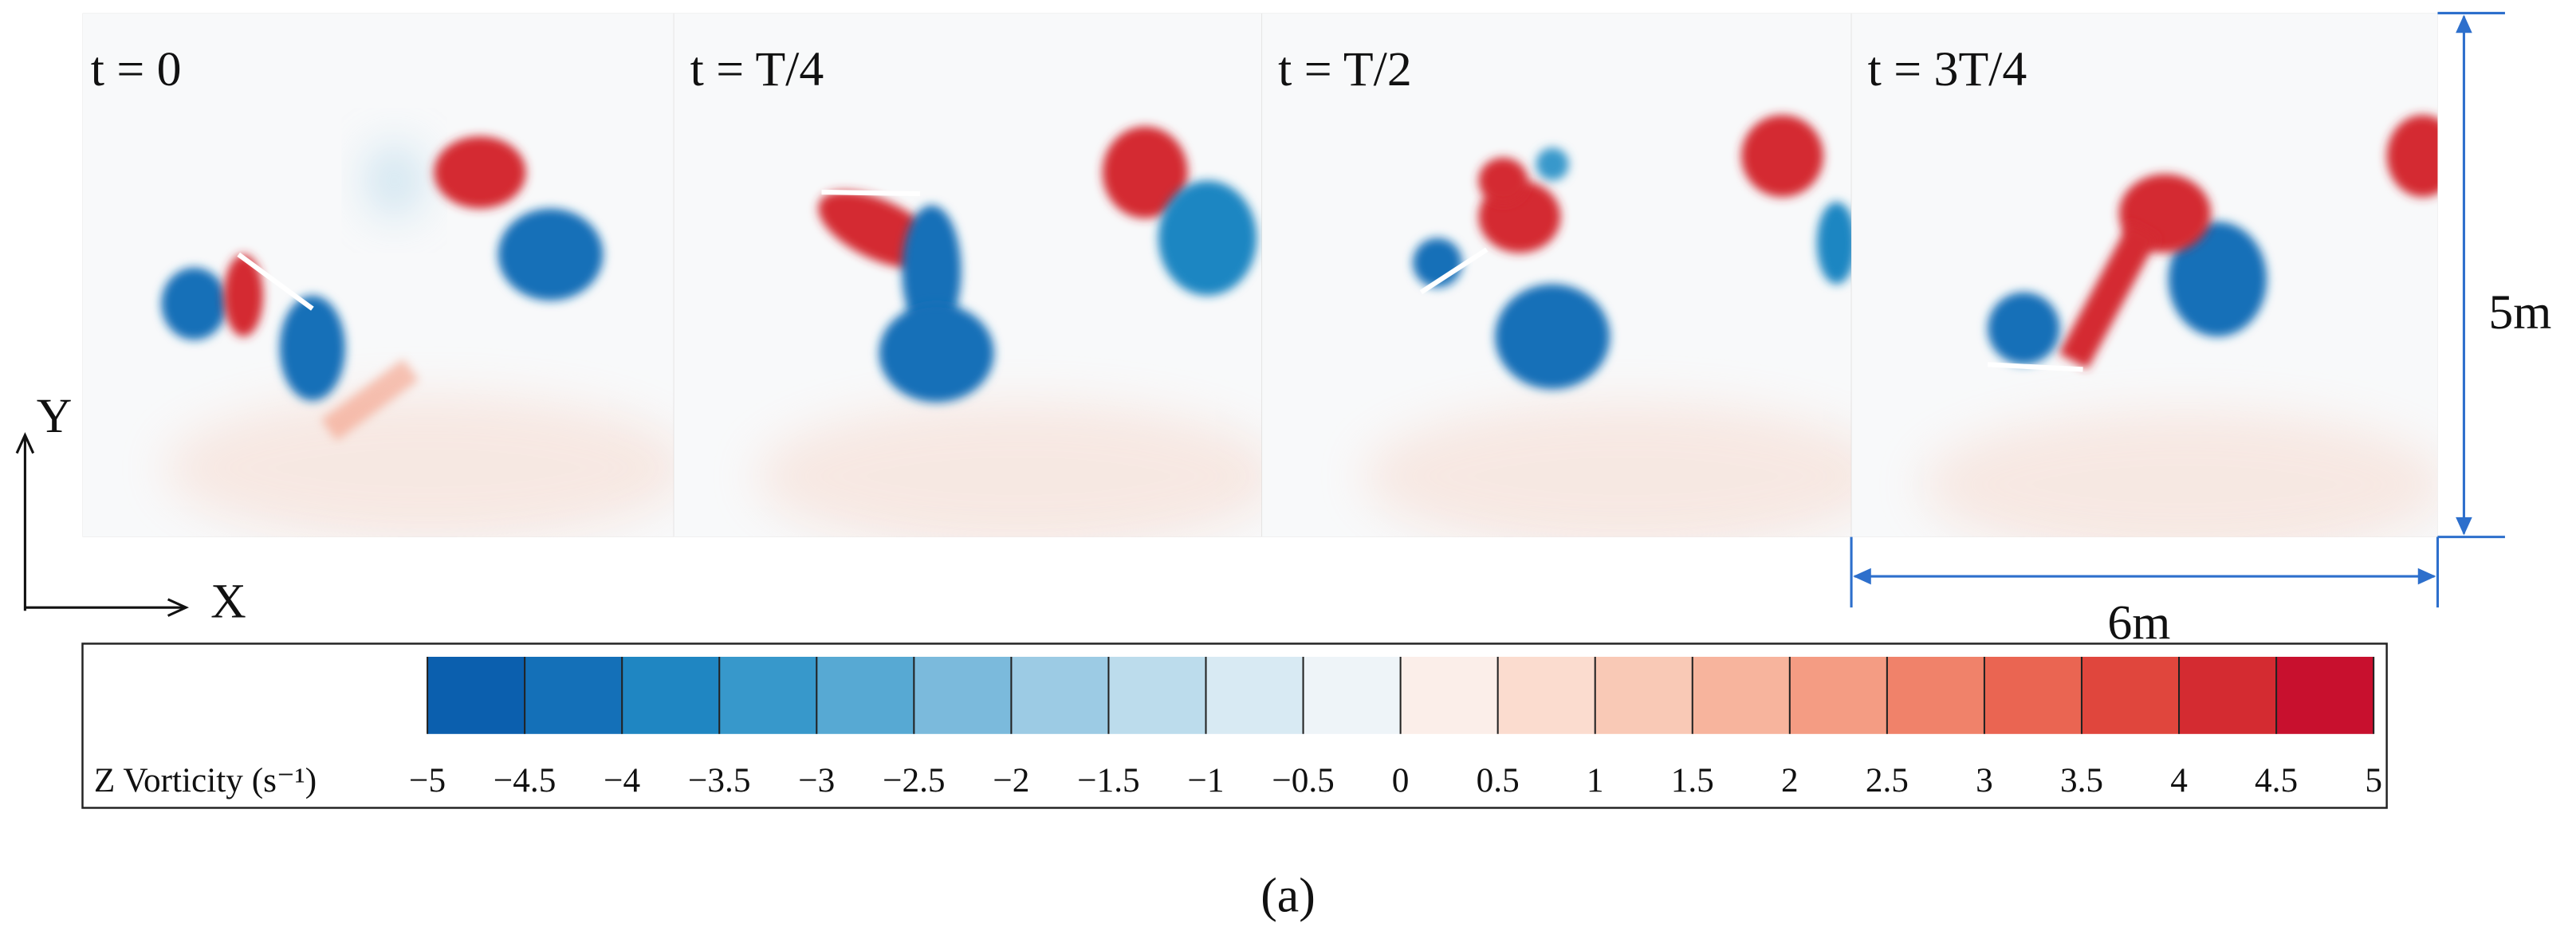 The image size is (2576, 931). Describe the element at coordinates (228, 602) in the screenshot. I see `axis-label: X` at that location.